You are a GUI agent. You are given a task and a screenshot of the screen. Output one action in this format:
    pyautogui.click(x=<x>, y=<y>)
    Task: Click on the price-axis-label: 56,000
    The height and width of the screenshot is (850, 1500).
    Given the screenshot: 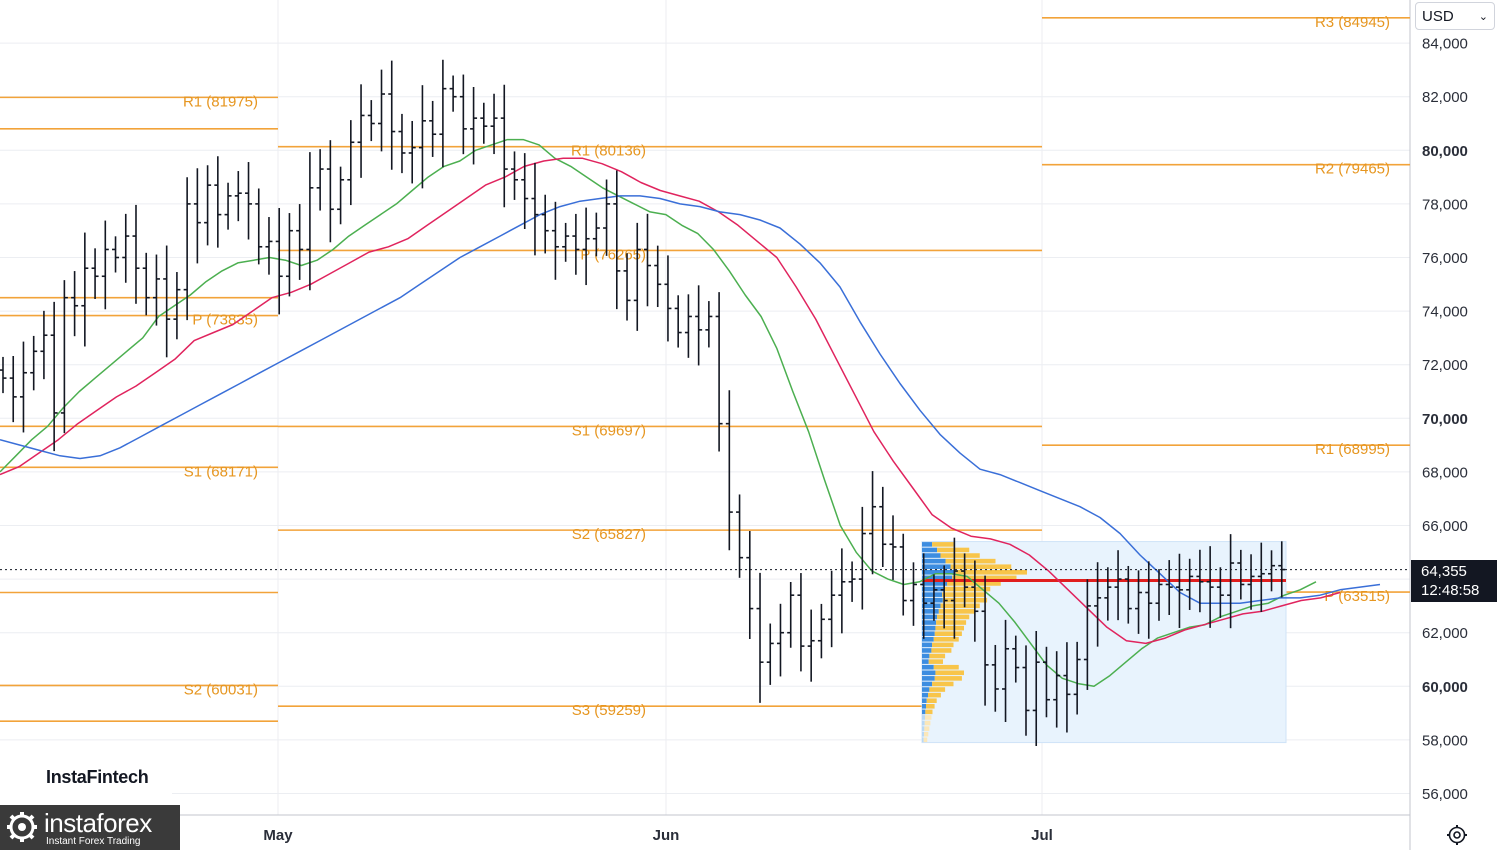 What is the action you would take?
    pyautogui.click(x=1445, y=794)
    